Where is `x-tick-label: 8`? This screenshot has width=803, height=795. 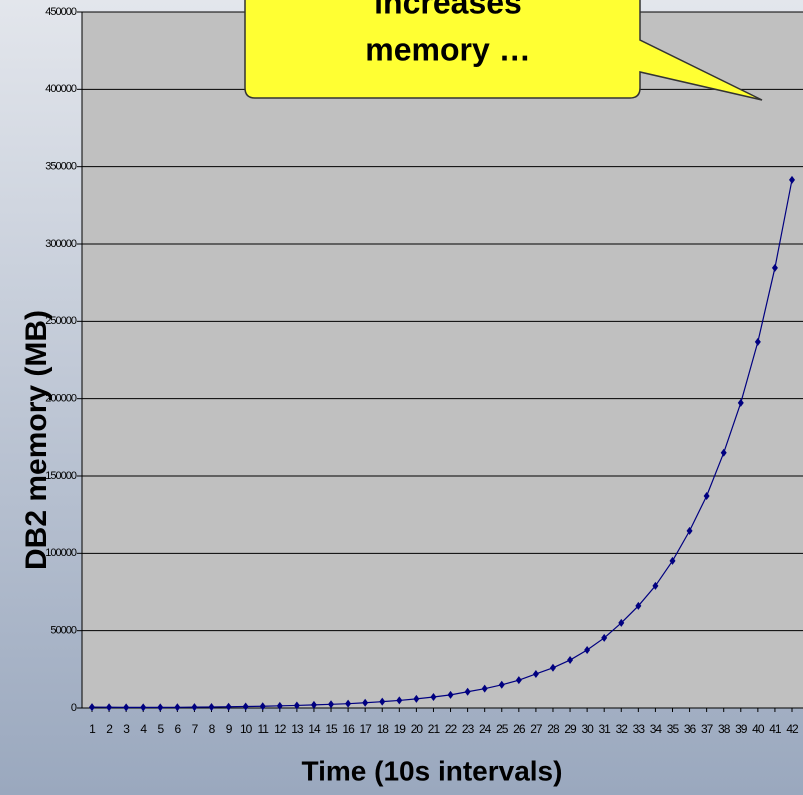 x-tick-label: 8 is located at coordinates (212, 729).